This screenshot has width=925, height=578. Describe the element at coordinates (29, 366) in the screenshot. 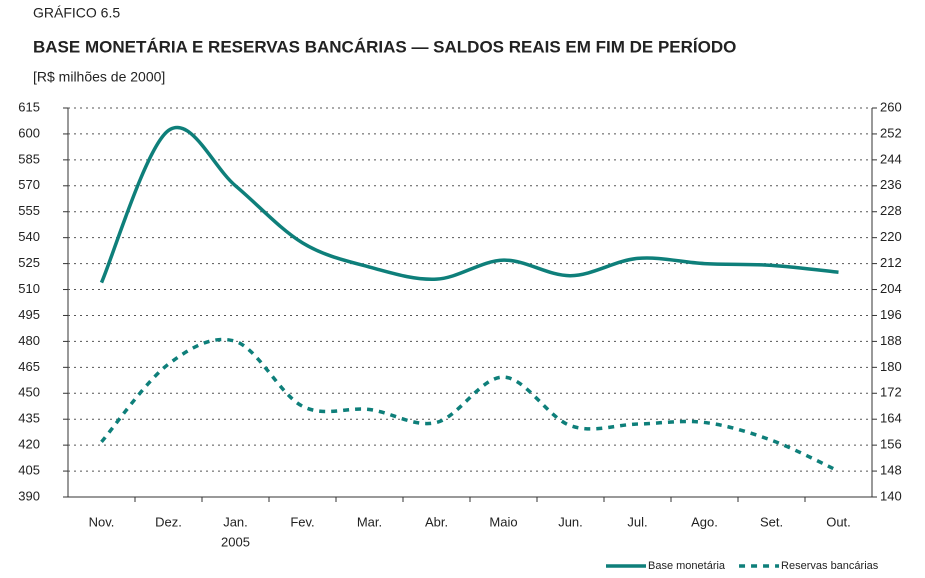

I see `y-tick-label: 465` at that location.